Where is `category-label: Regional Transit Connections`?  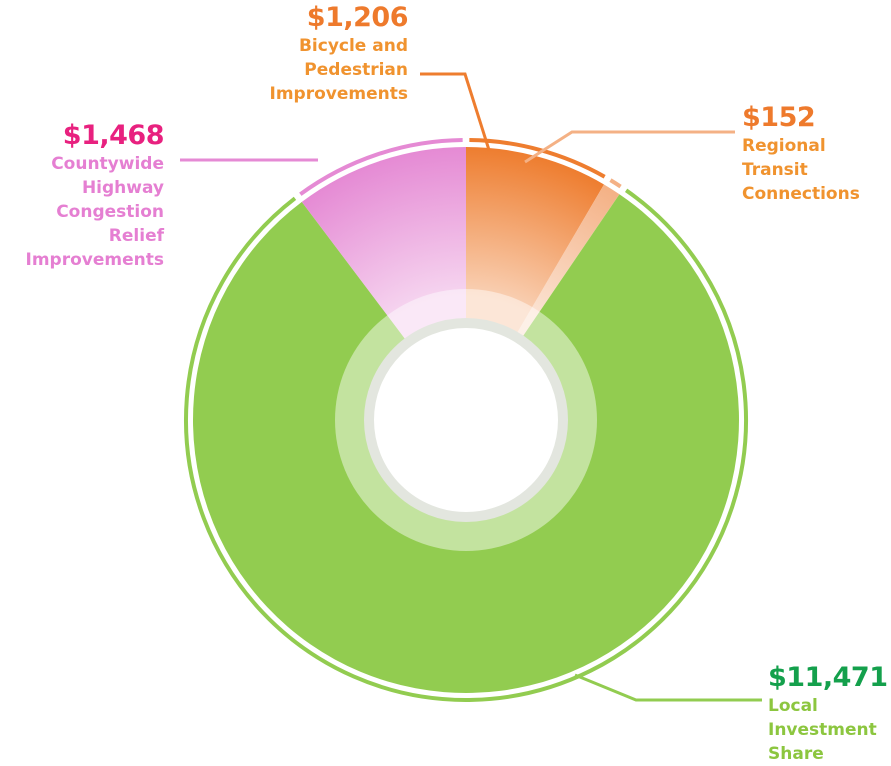 category-label: Regional Transit Connections is located at coordinates (801, 170).